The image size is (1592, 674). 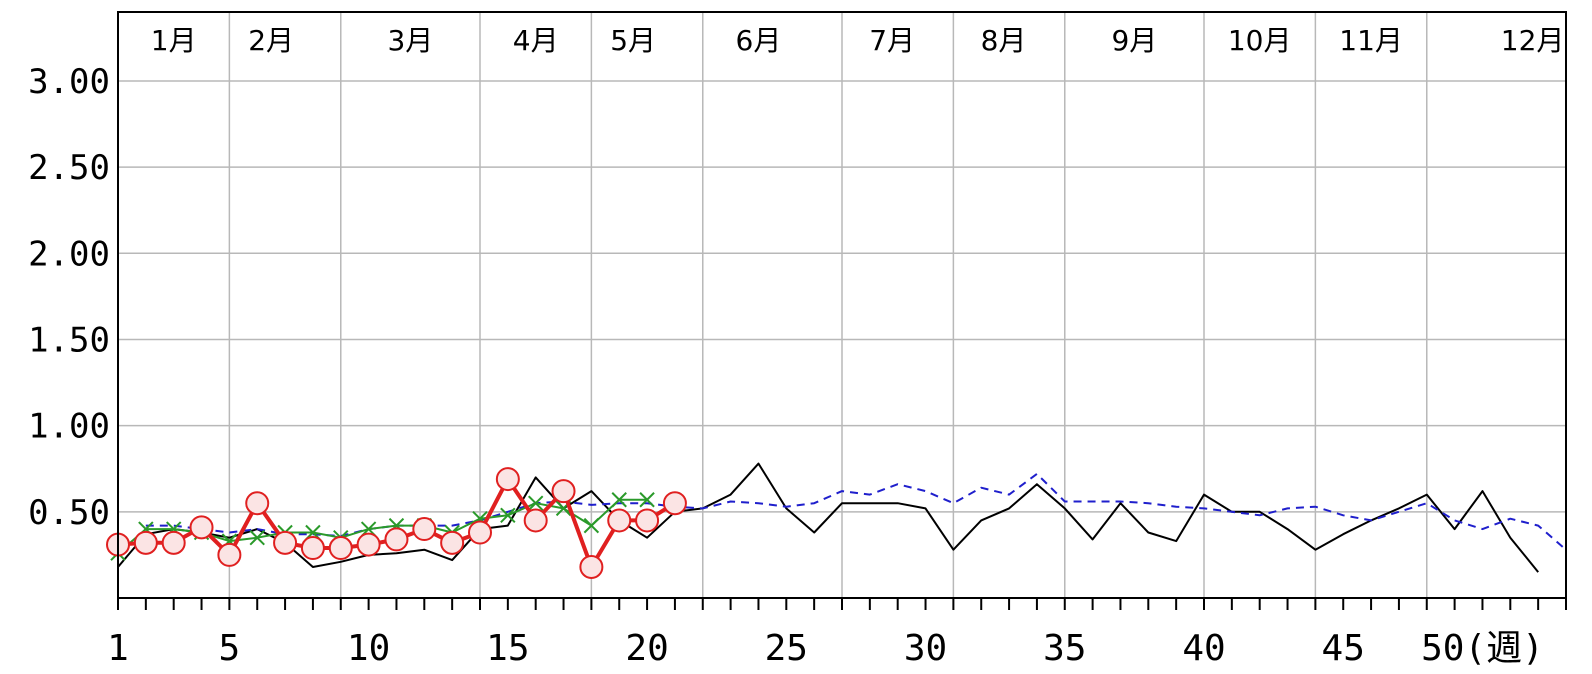 I want to click on y-tick-label: 1.50, so click(x=69, y=340).